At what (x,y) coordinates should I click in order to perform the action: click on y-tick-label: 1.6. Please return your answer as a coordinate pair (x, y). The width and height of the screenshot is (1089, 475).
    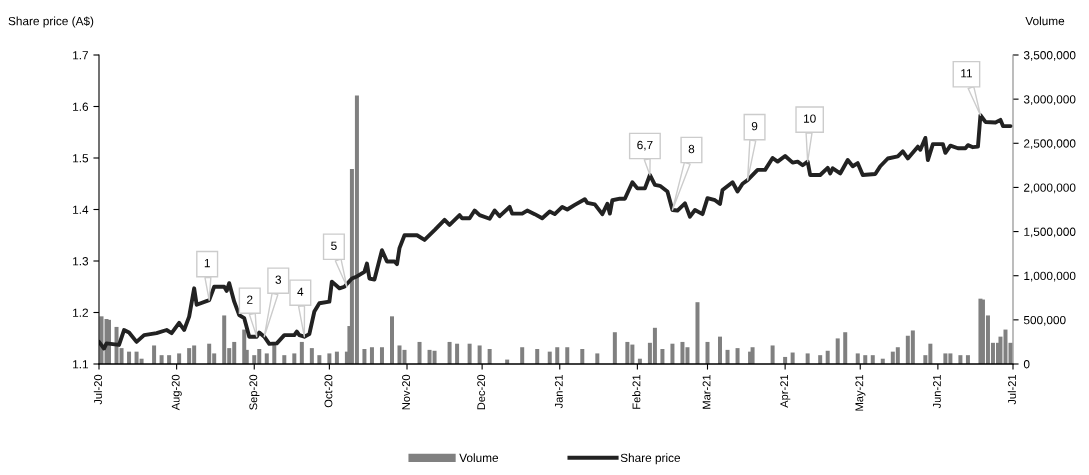
    Looking at the image, I should click on (81, 106).